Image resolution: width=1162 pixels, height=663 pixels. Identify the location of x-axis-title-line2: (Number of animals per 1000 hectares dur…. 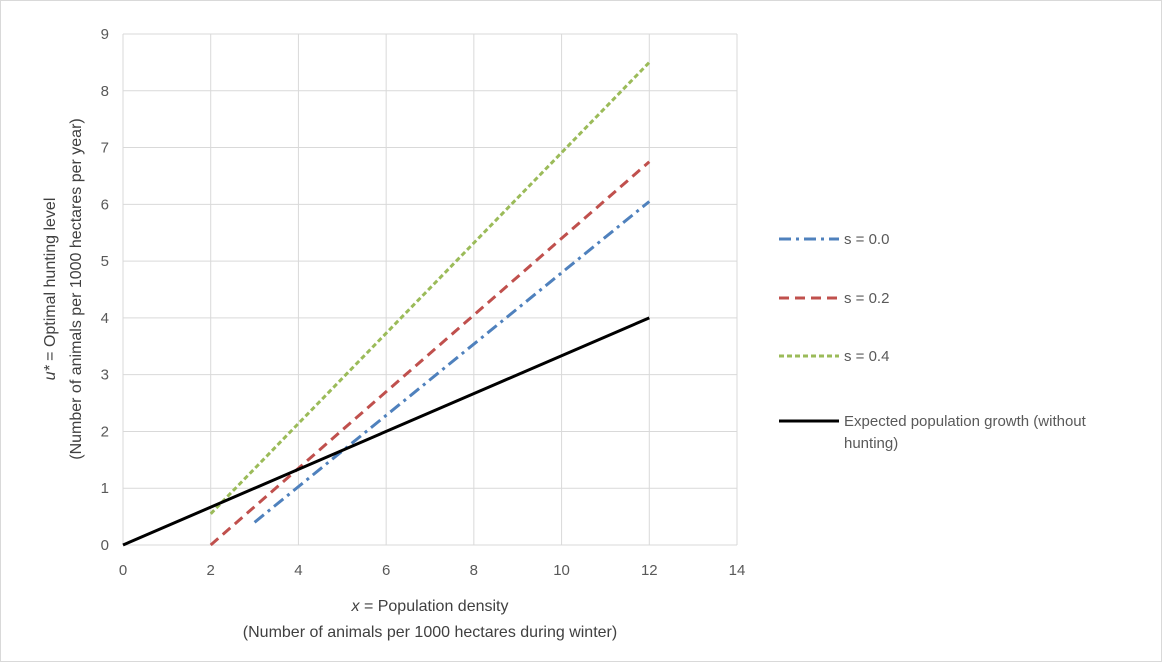
(430, 632).